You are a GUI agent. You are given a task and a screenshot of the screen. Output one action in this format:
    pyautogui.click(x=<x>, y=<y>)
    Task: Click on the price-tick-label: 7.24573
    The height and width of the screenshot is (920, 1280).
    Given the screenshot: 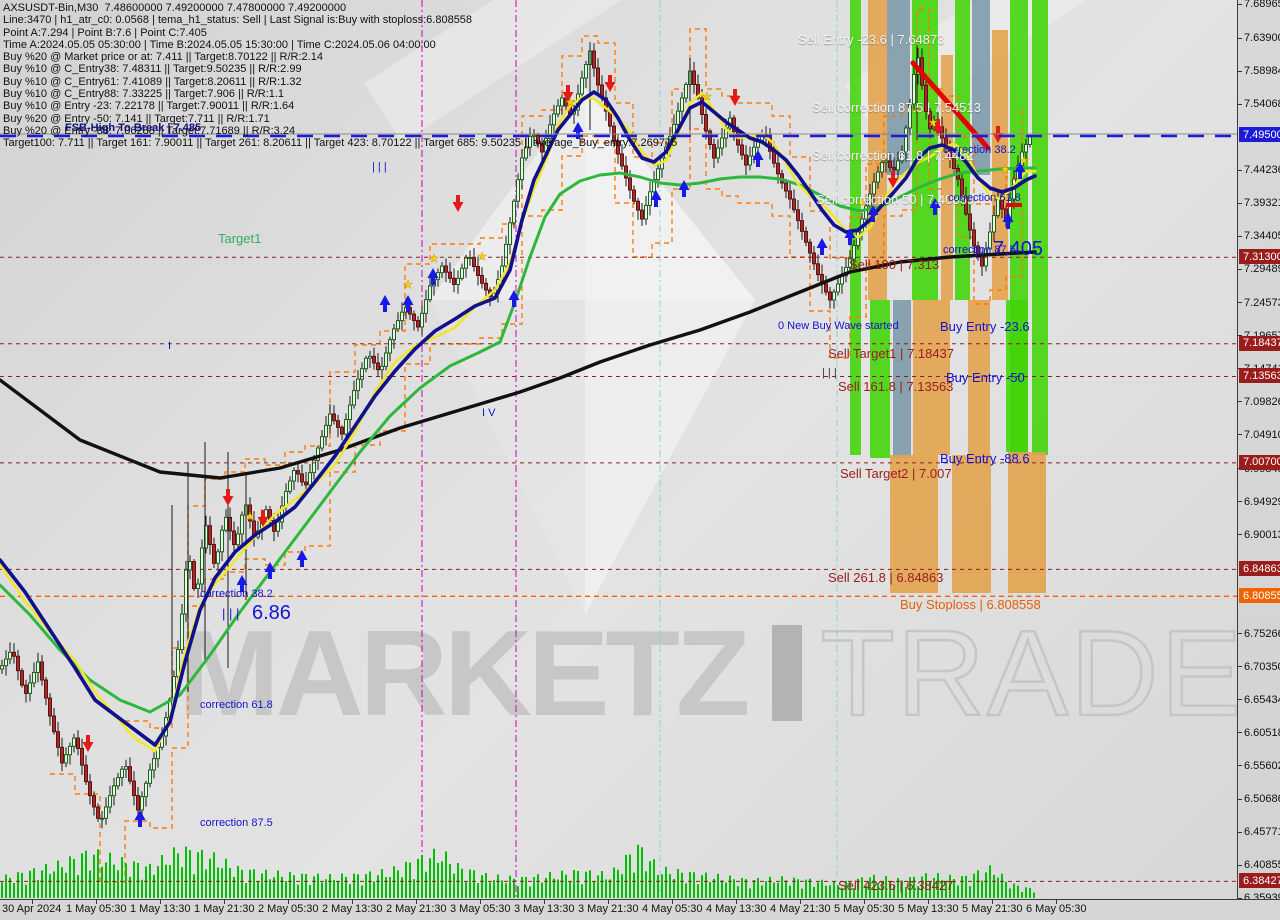 What is the action you would take?
    pyautogui.click(x=1262, y=302)
    